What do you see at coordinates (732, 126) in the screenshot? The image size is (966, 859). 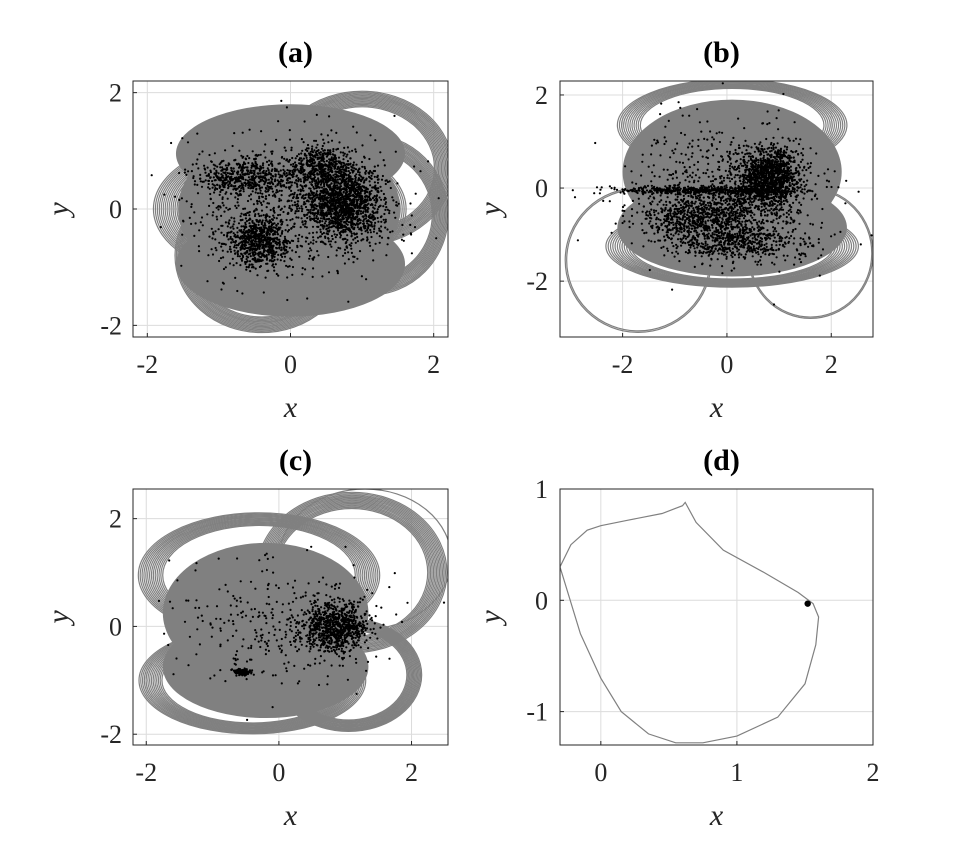 I see `trajectory-loop` at bounding box center [732, 126].